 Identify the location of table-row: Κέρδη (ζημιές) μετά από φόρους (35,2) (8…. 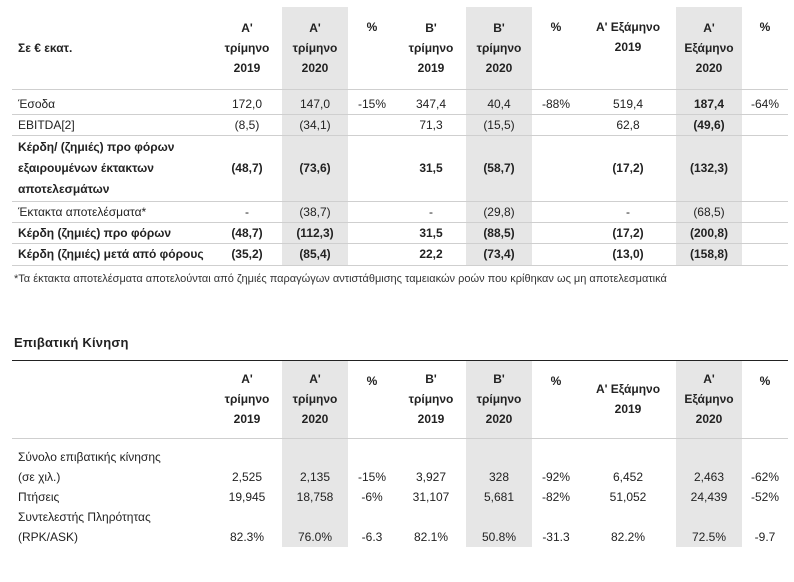
(400, 254).